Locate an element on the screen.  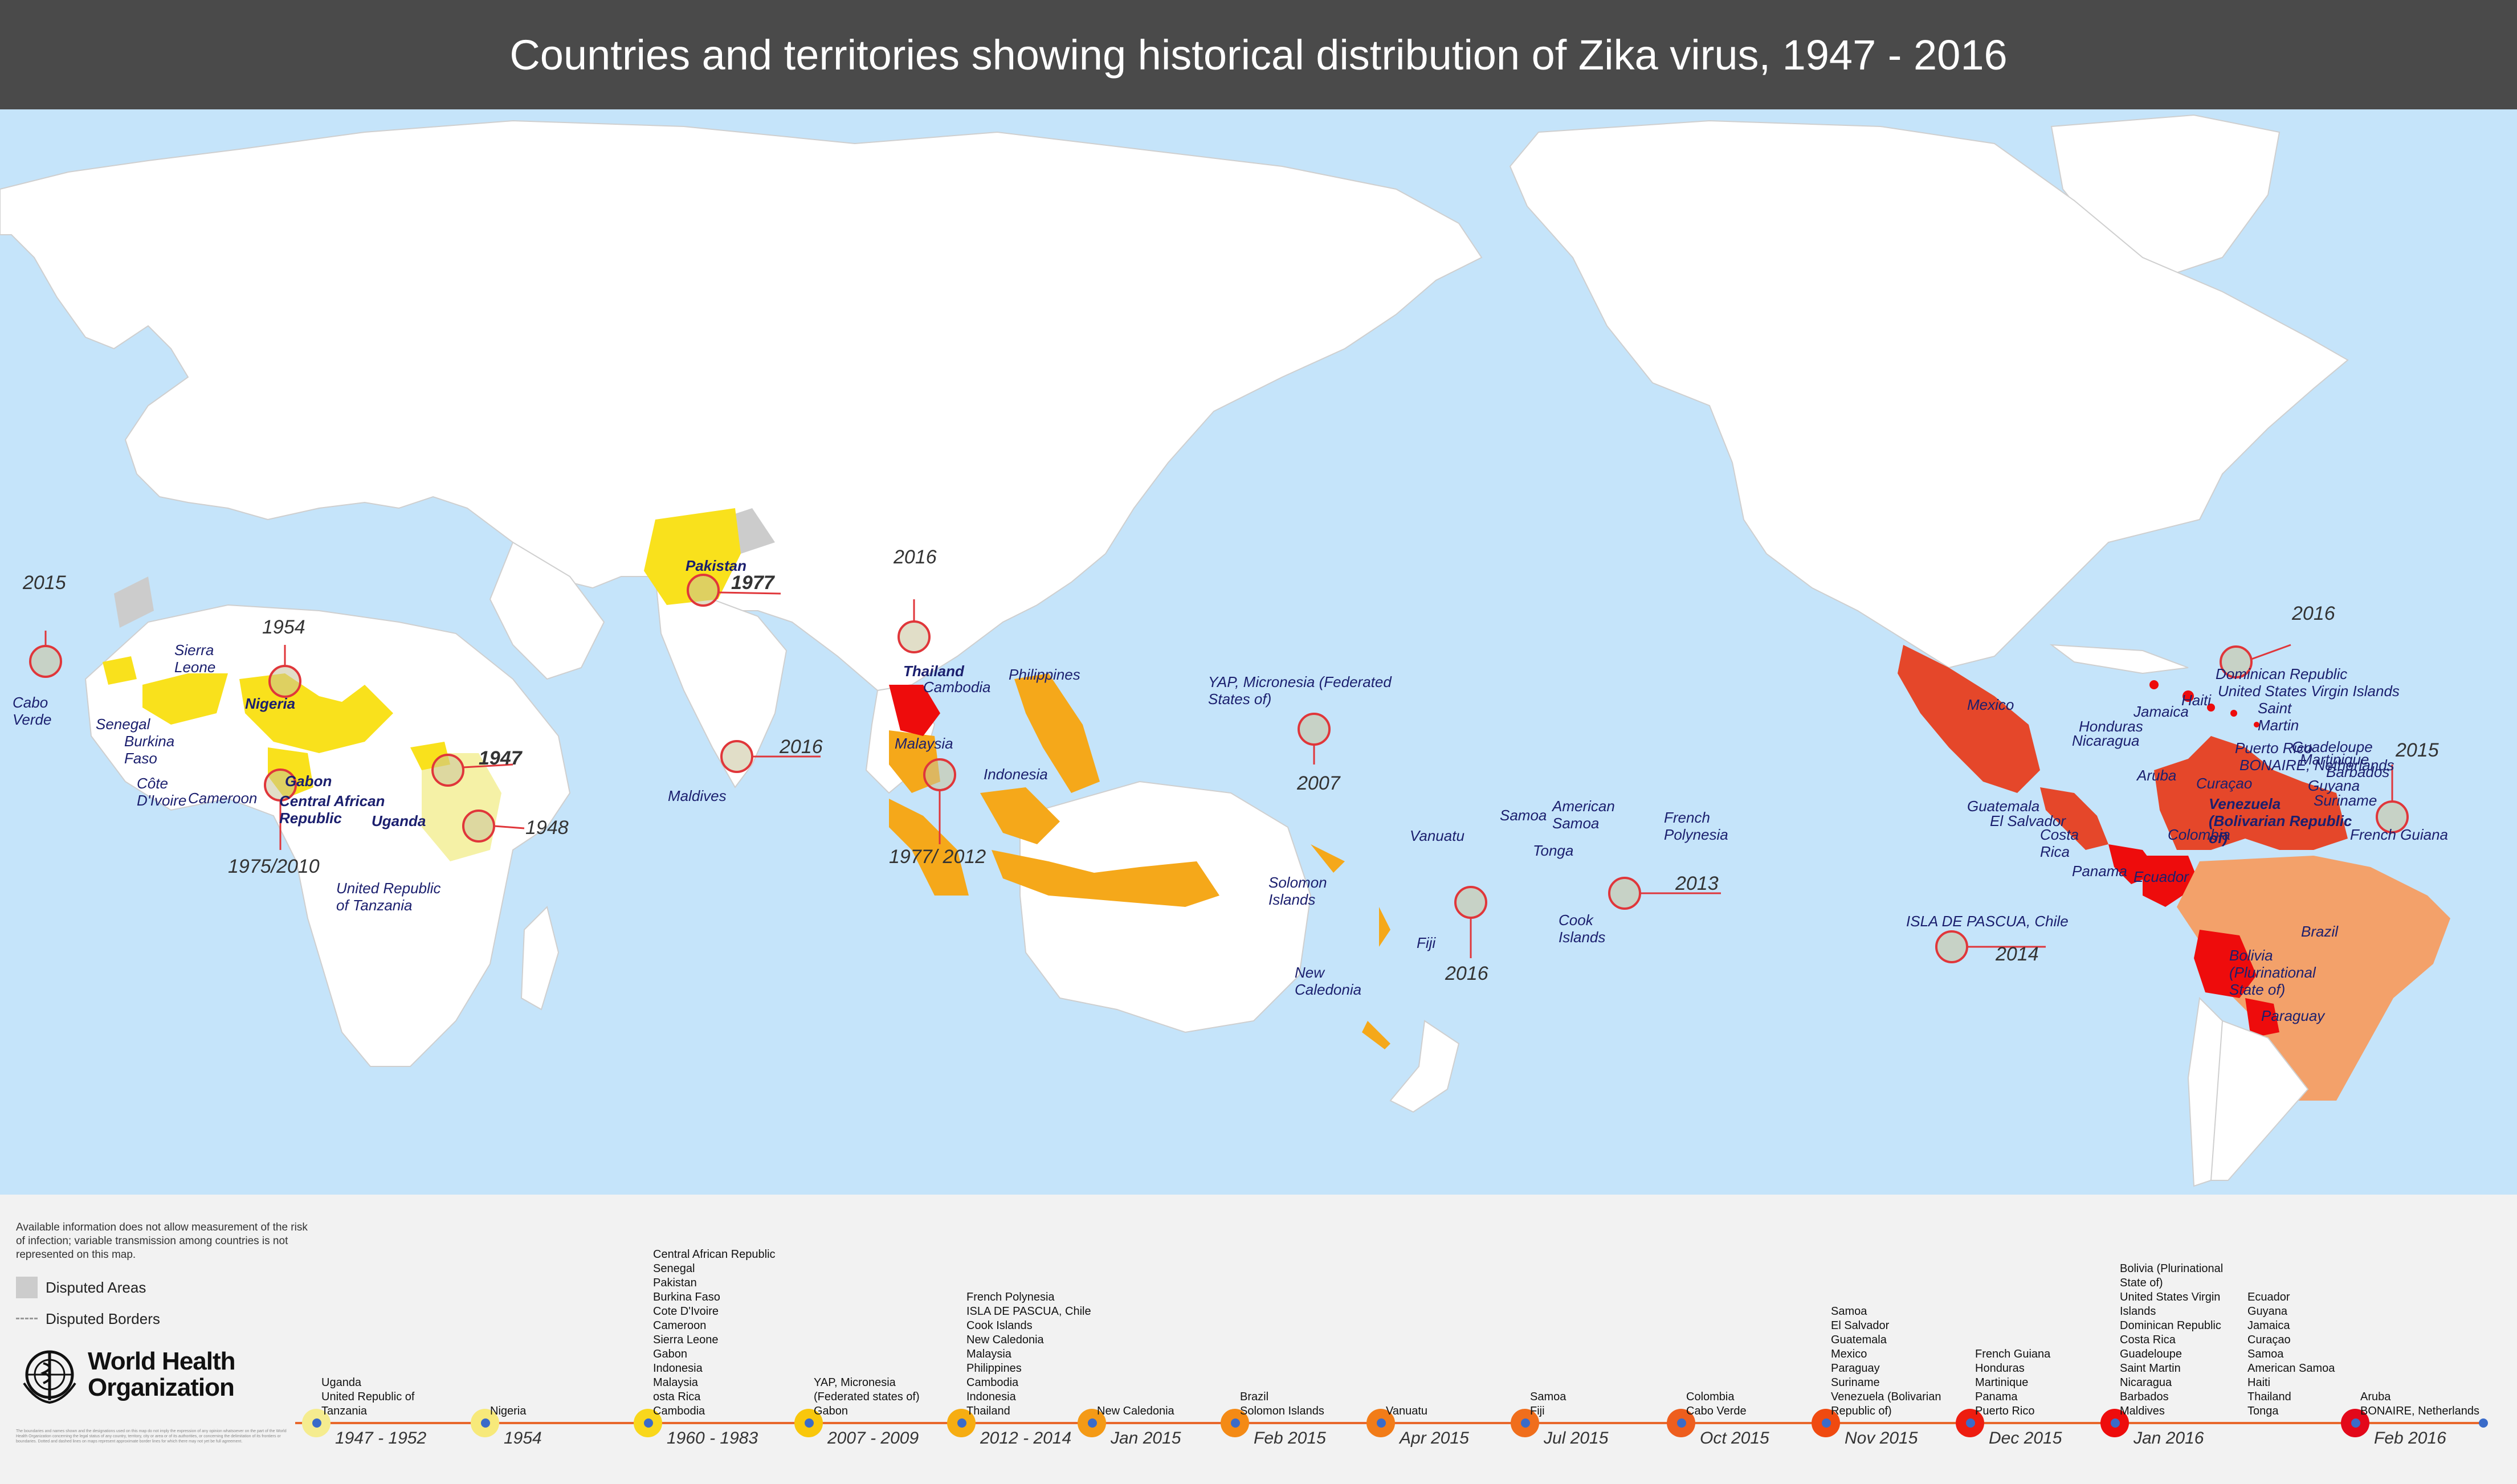
solomon-area is located at coordinates (1328, 858).